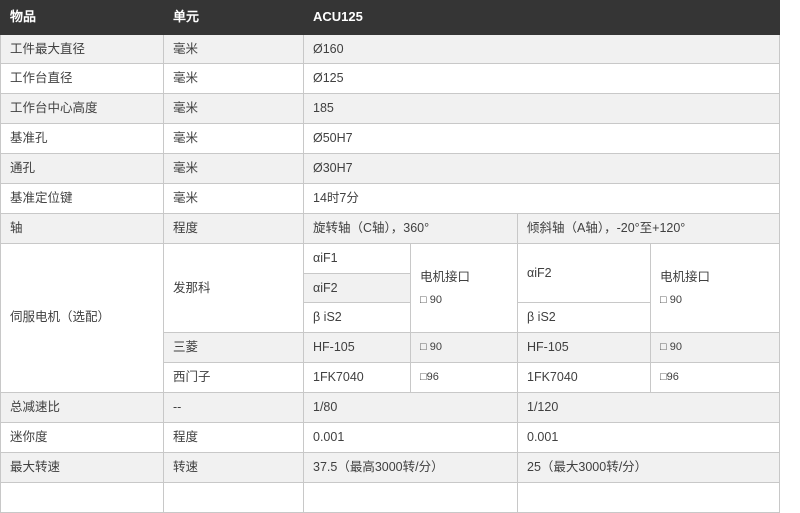 The height and width of the screenshot is (513, 800). I want to click on servo-c-fanuc-model-3: β iS2, so click(357, 318).